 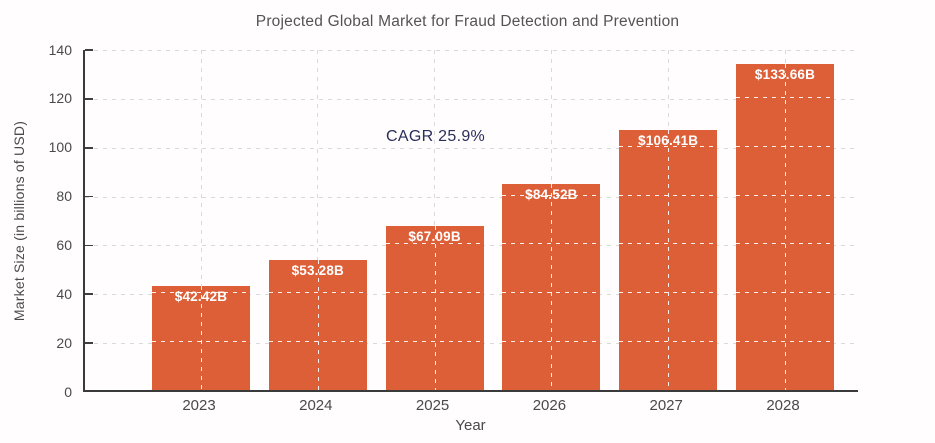 What do you see at coordinates (60, 147) in the screenshot?
I see `y-tick-label-100: 100` at bounding box center [60, 147].